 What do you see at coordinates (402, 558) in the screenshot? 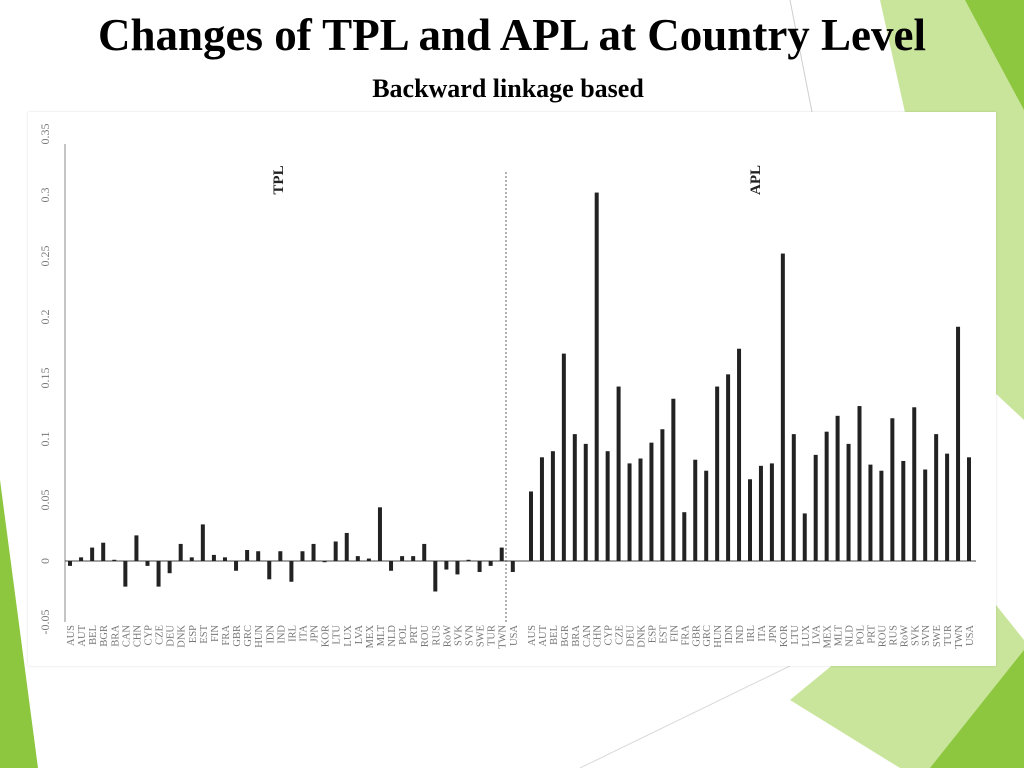
I see `bar-tpl-pol` at bounding box center [402, 558].